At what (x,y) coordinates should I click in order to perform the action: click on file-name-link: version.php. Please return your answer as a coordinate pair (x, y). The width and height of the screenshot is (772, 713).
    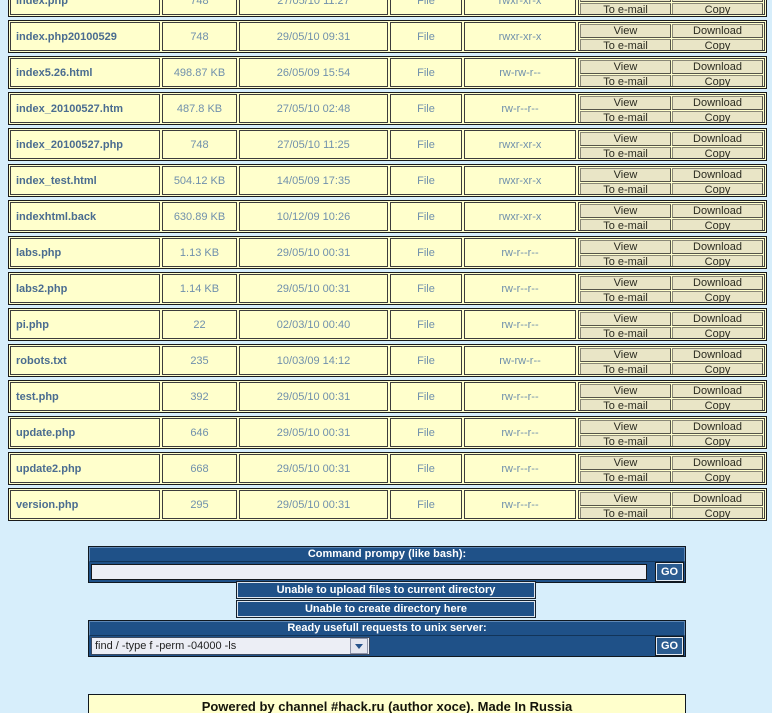
    Looking at the image, I should click on (85, 504).